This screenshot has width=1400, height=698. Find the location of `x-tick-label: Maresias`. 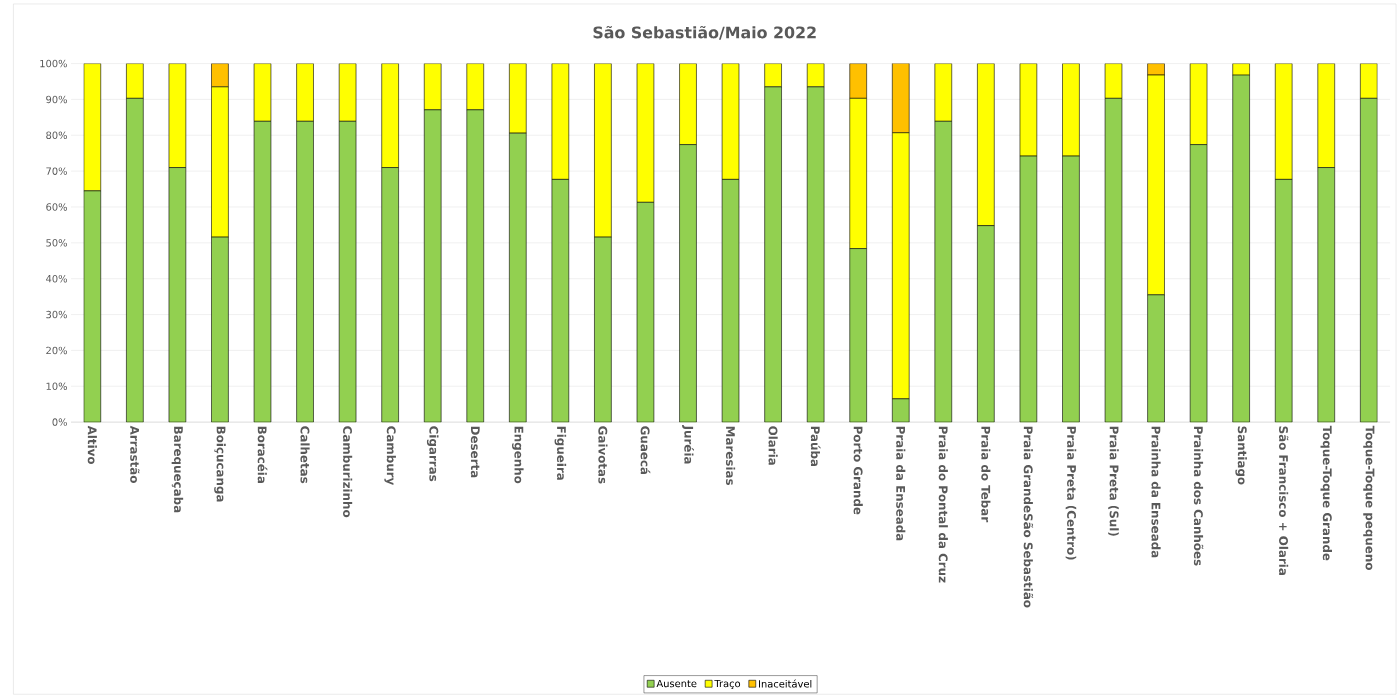

x-tick-label: Maresias is located at coordinates (730, 455).